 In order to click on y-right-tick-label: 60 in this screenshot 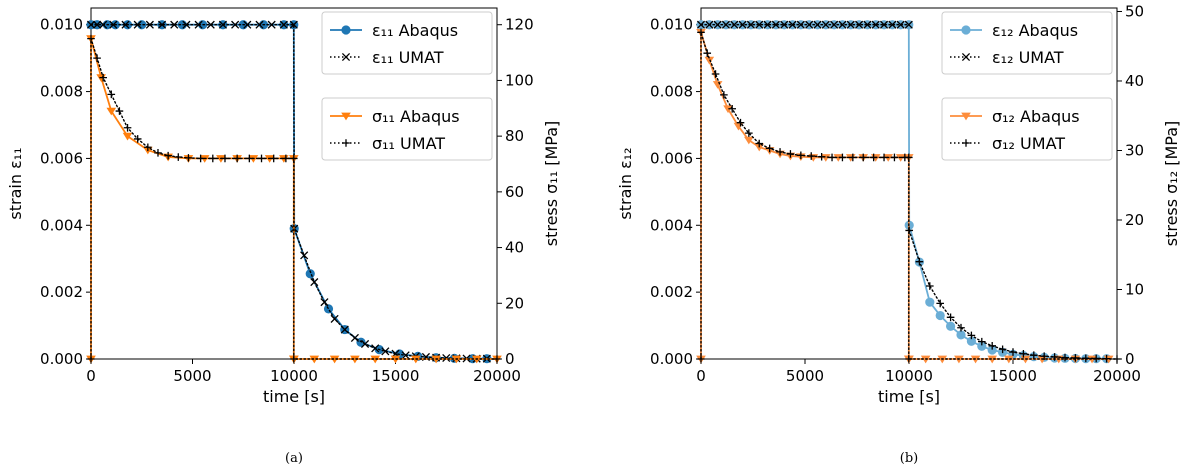, I will do `click(514, 192)`.